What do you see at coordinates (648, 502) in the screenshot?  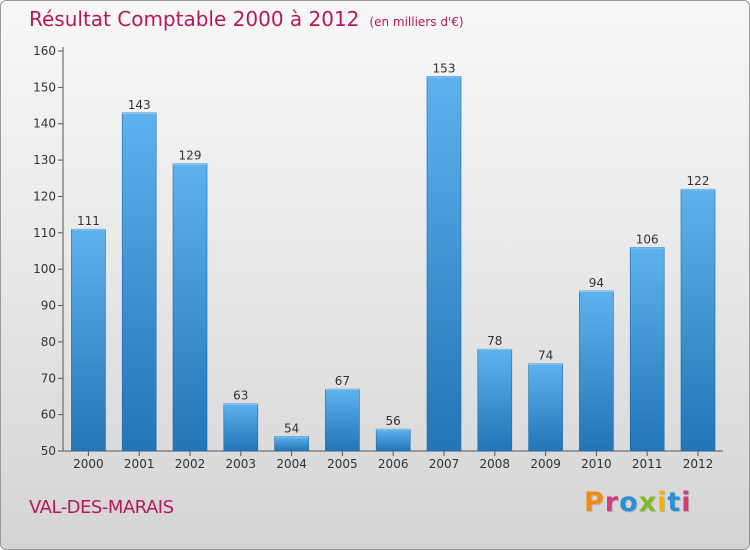 I see `logo-letter: x` at bounding box center [648, 502].